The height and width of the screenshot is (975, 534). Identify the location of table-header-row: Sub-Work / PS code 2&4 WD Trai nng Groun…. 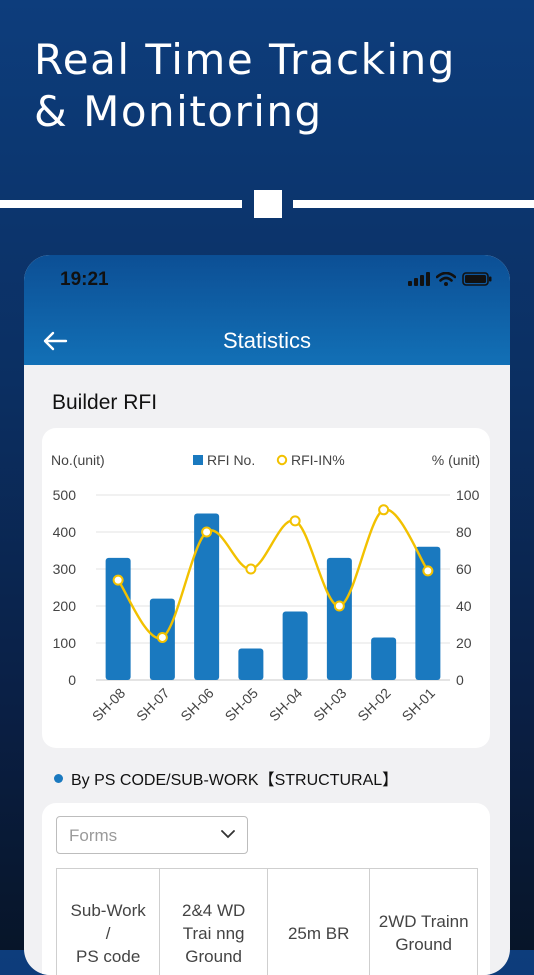
(267, 922).